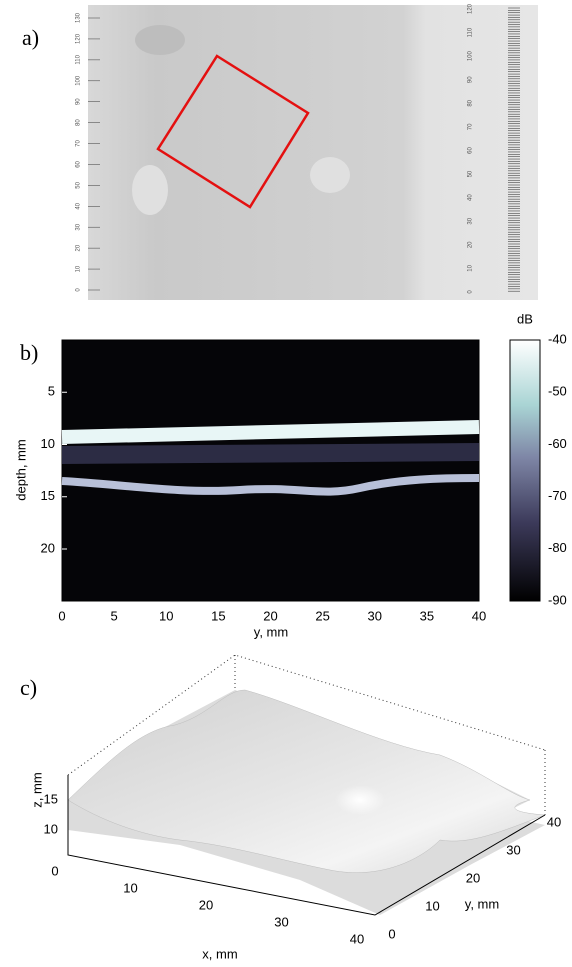 Image resolution: width=572 pixels, height=967 pixels. I want to click on colorbar-tick-label: -50, so click(557, 391).